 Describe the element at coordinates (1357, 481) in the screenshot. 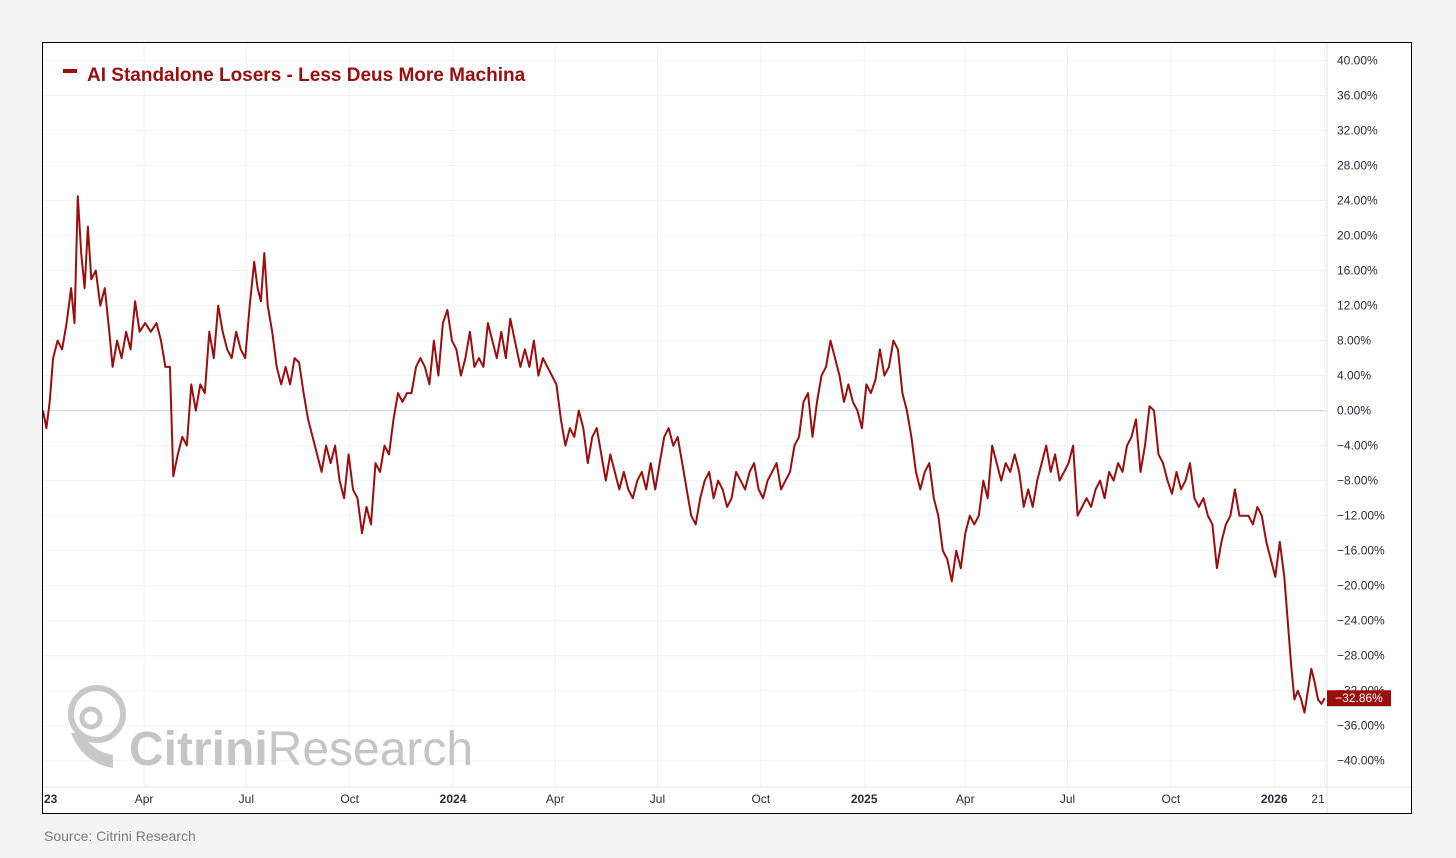

I see `y-tick-label: −8.00%` at that location.